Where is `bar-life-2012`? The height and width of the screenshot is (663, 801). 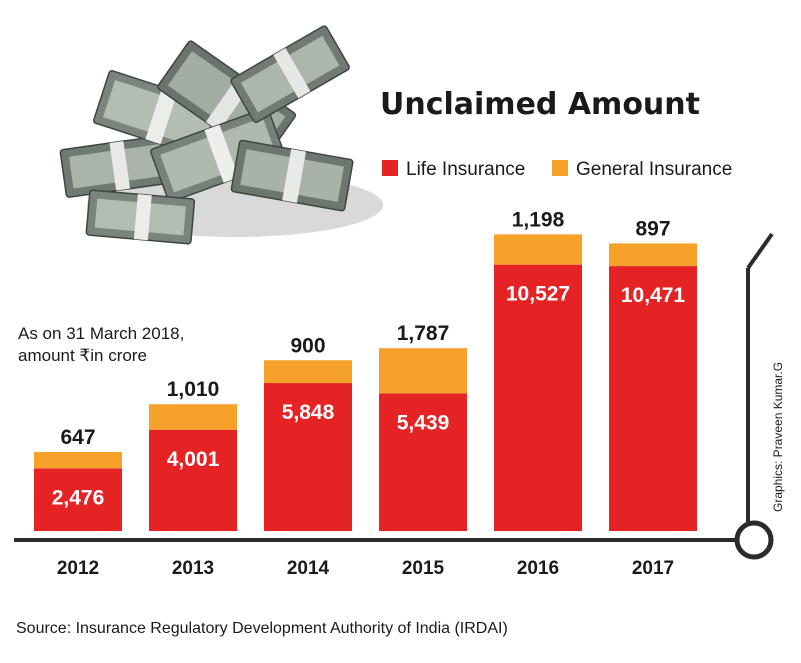 bar-life-2012 is located at coordinates (78, 499).